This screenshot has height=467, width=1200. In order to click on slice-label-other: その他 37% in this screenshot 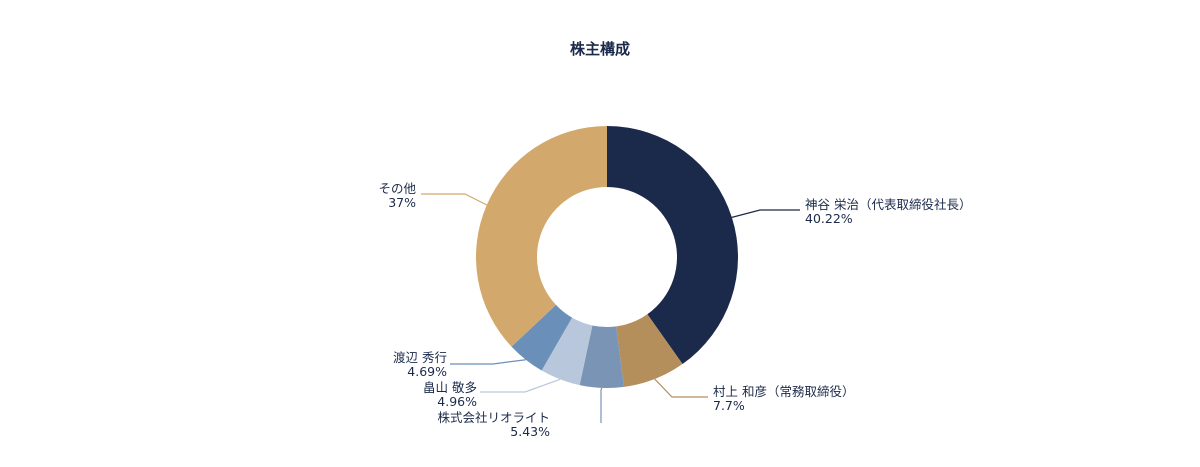, I will do `click(397, 195)`.